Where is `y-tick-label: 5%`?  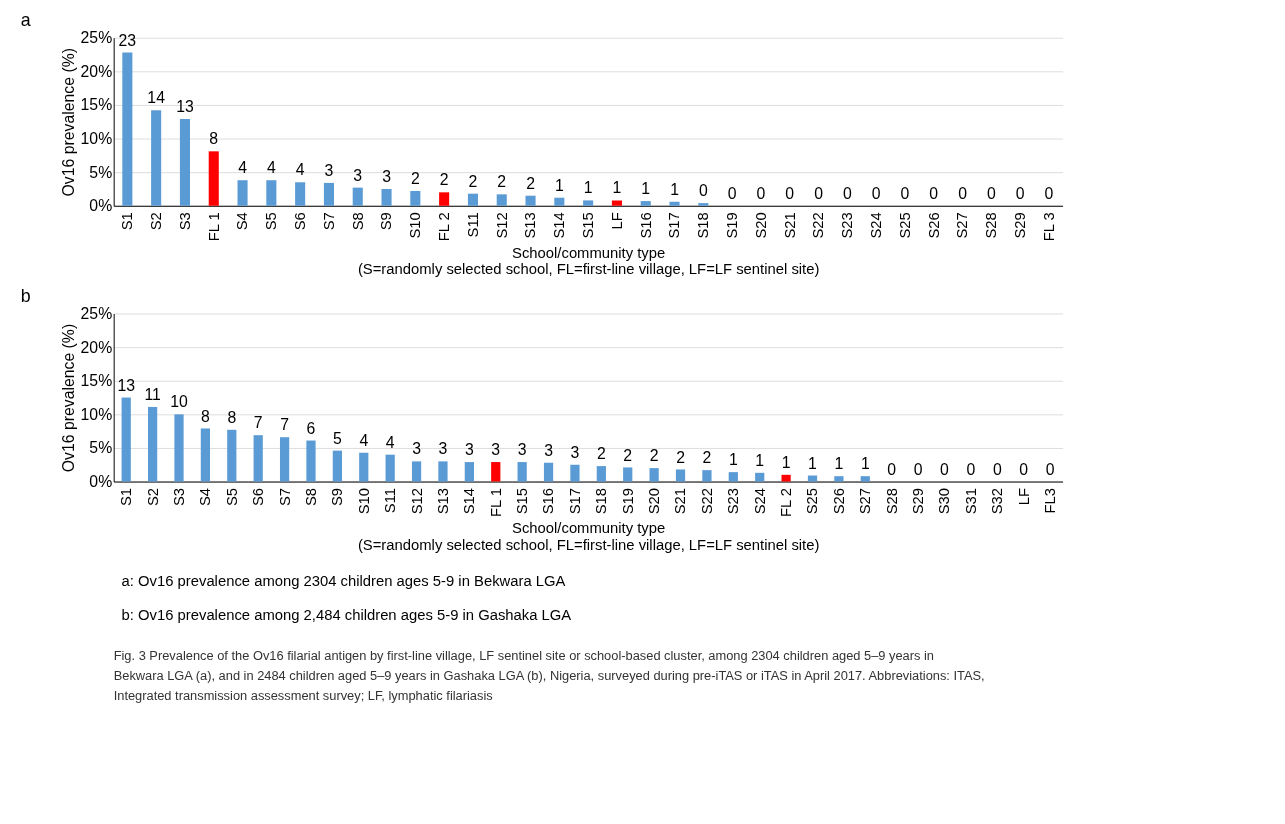 y-tick-label: 5% is located at coordinates (101, 172).